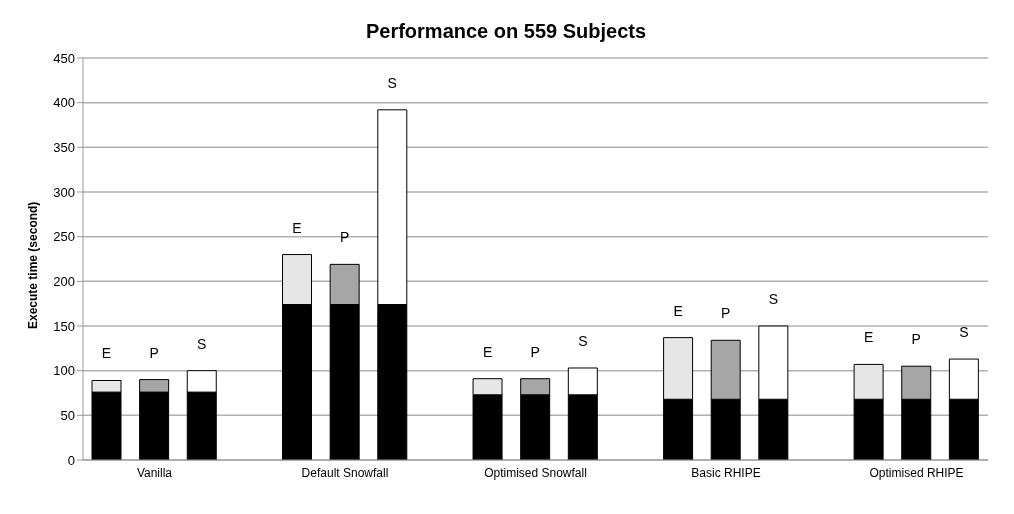 The width and height of the screenshot is (1014, 514). What do you see at coordinates (154, 352) in the screenshot?
I see `series-label: P` at bounding box center [154, 352].